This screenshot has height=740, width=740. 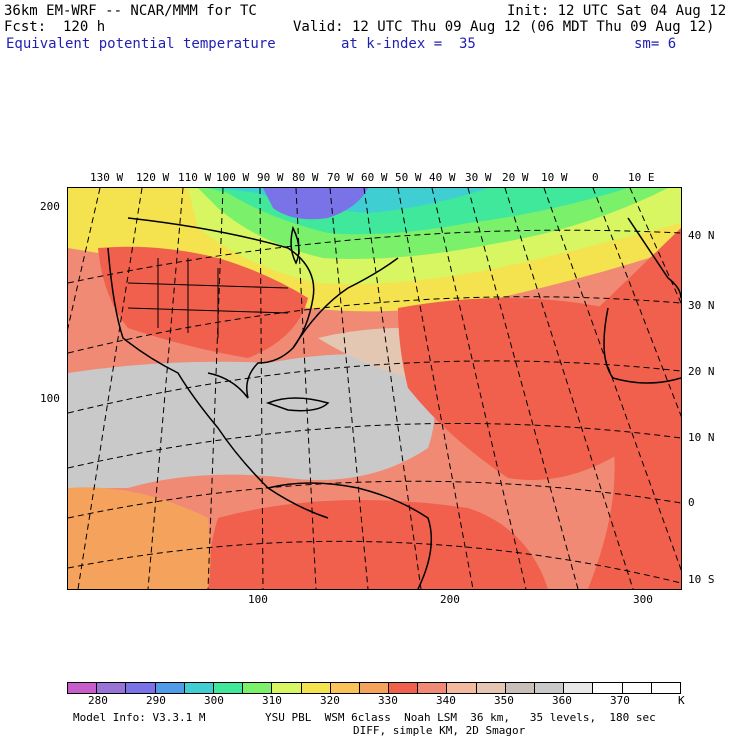 What do you see at coordinates (270, 177) in the screenshot?
I see `lon-label: 90 W` at bounding box center [270, 177].